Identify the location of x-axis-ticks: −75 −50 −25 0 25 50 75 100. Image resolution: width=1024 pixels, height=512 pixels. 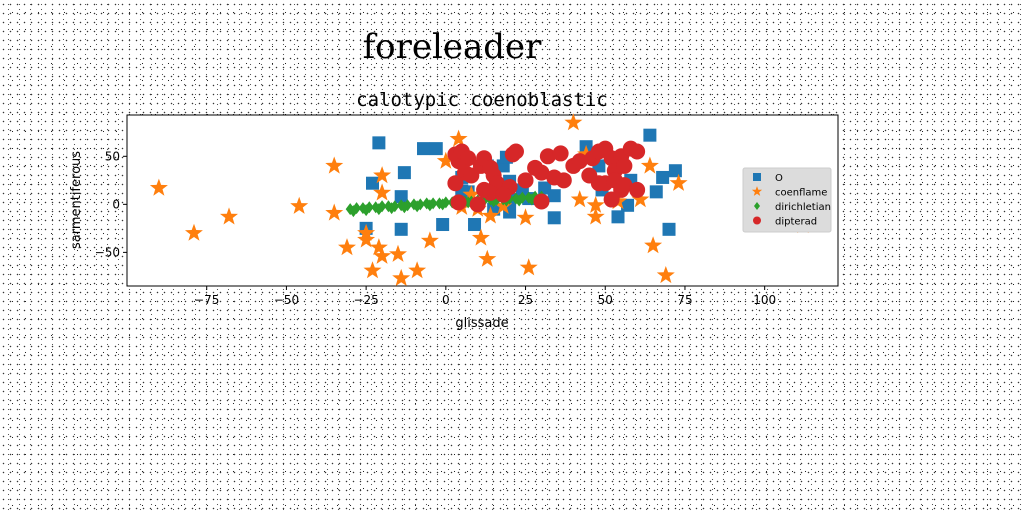
(485, 296).